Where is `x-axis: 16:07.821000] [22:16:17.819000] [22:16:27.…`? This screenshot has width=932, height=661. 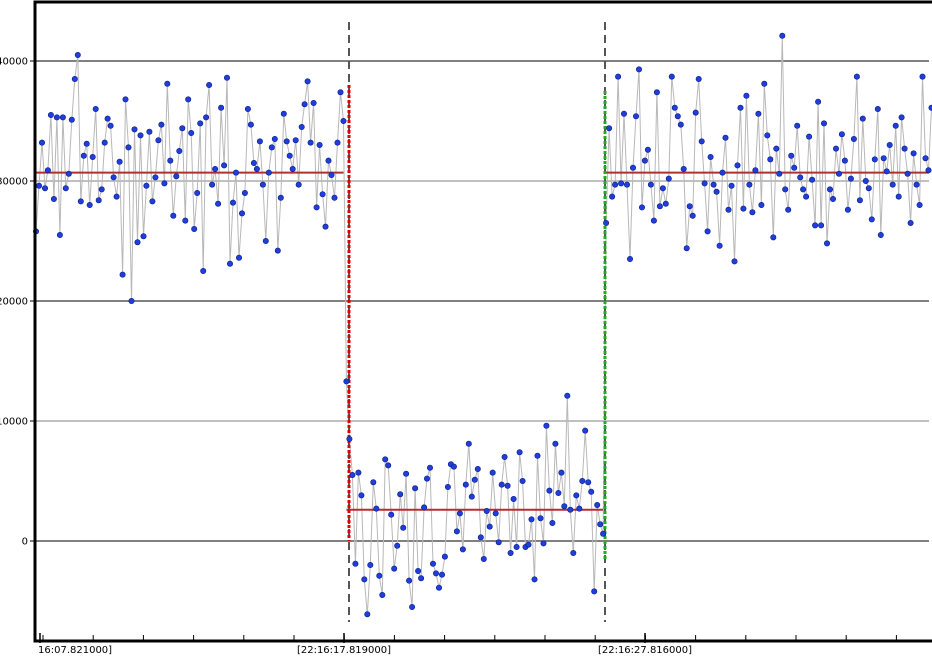
x-axis: 16:07.821000] [22:16:17.819000] [22:16:27.… is located at coordinates (467, 644).